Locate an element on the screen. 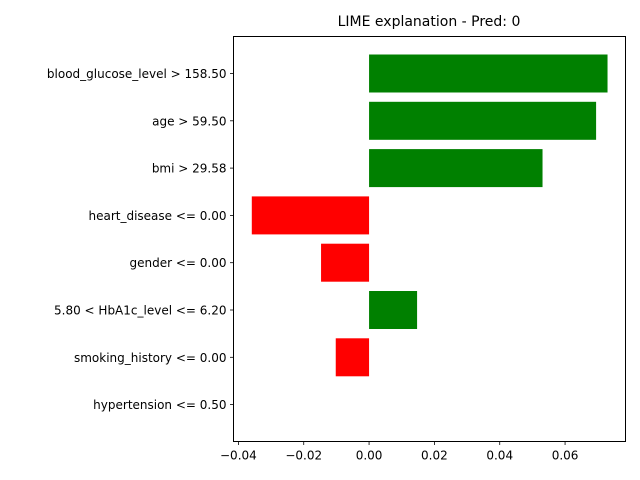 This screenshot has height=480, width=640. chart-title: LIME explanation - Pred: 0 is located at coordinates (429, 22).